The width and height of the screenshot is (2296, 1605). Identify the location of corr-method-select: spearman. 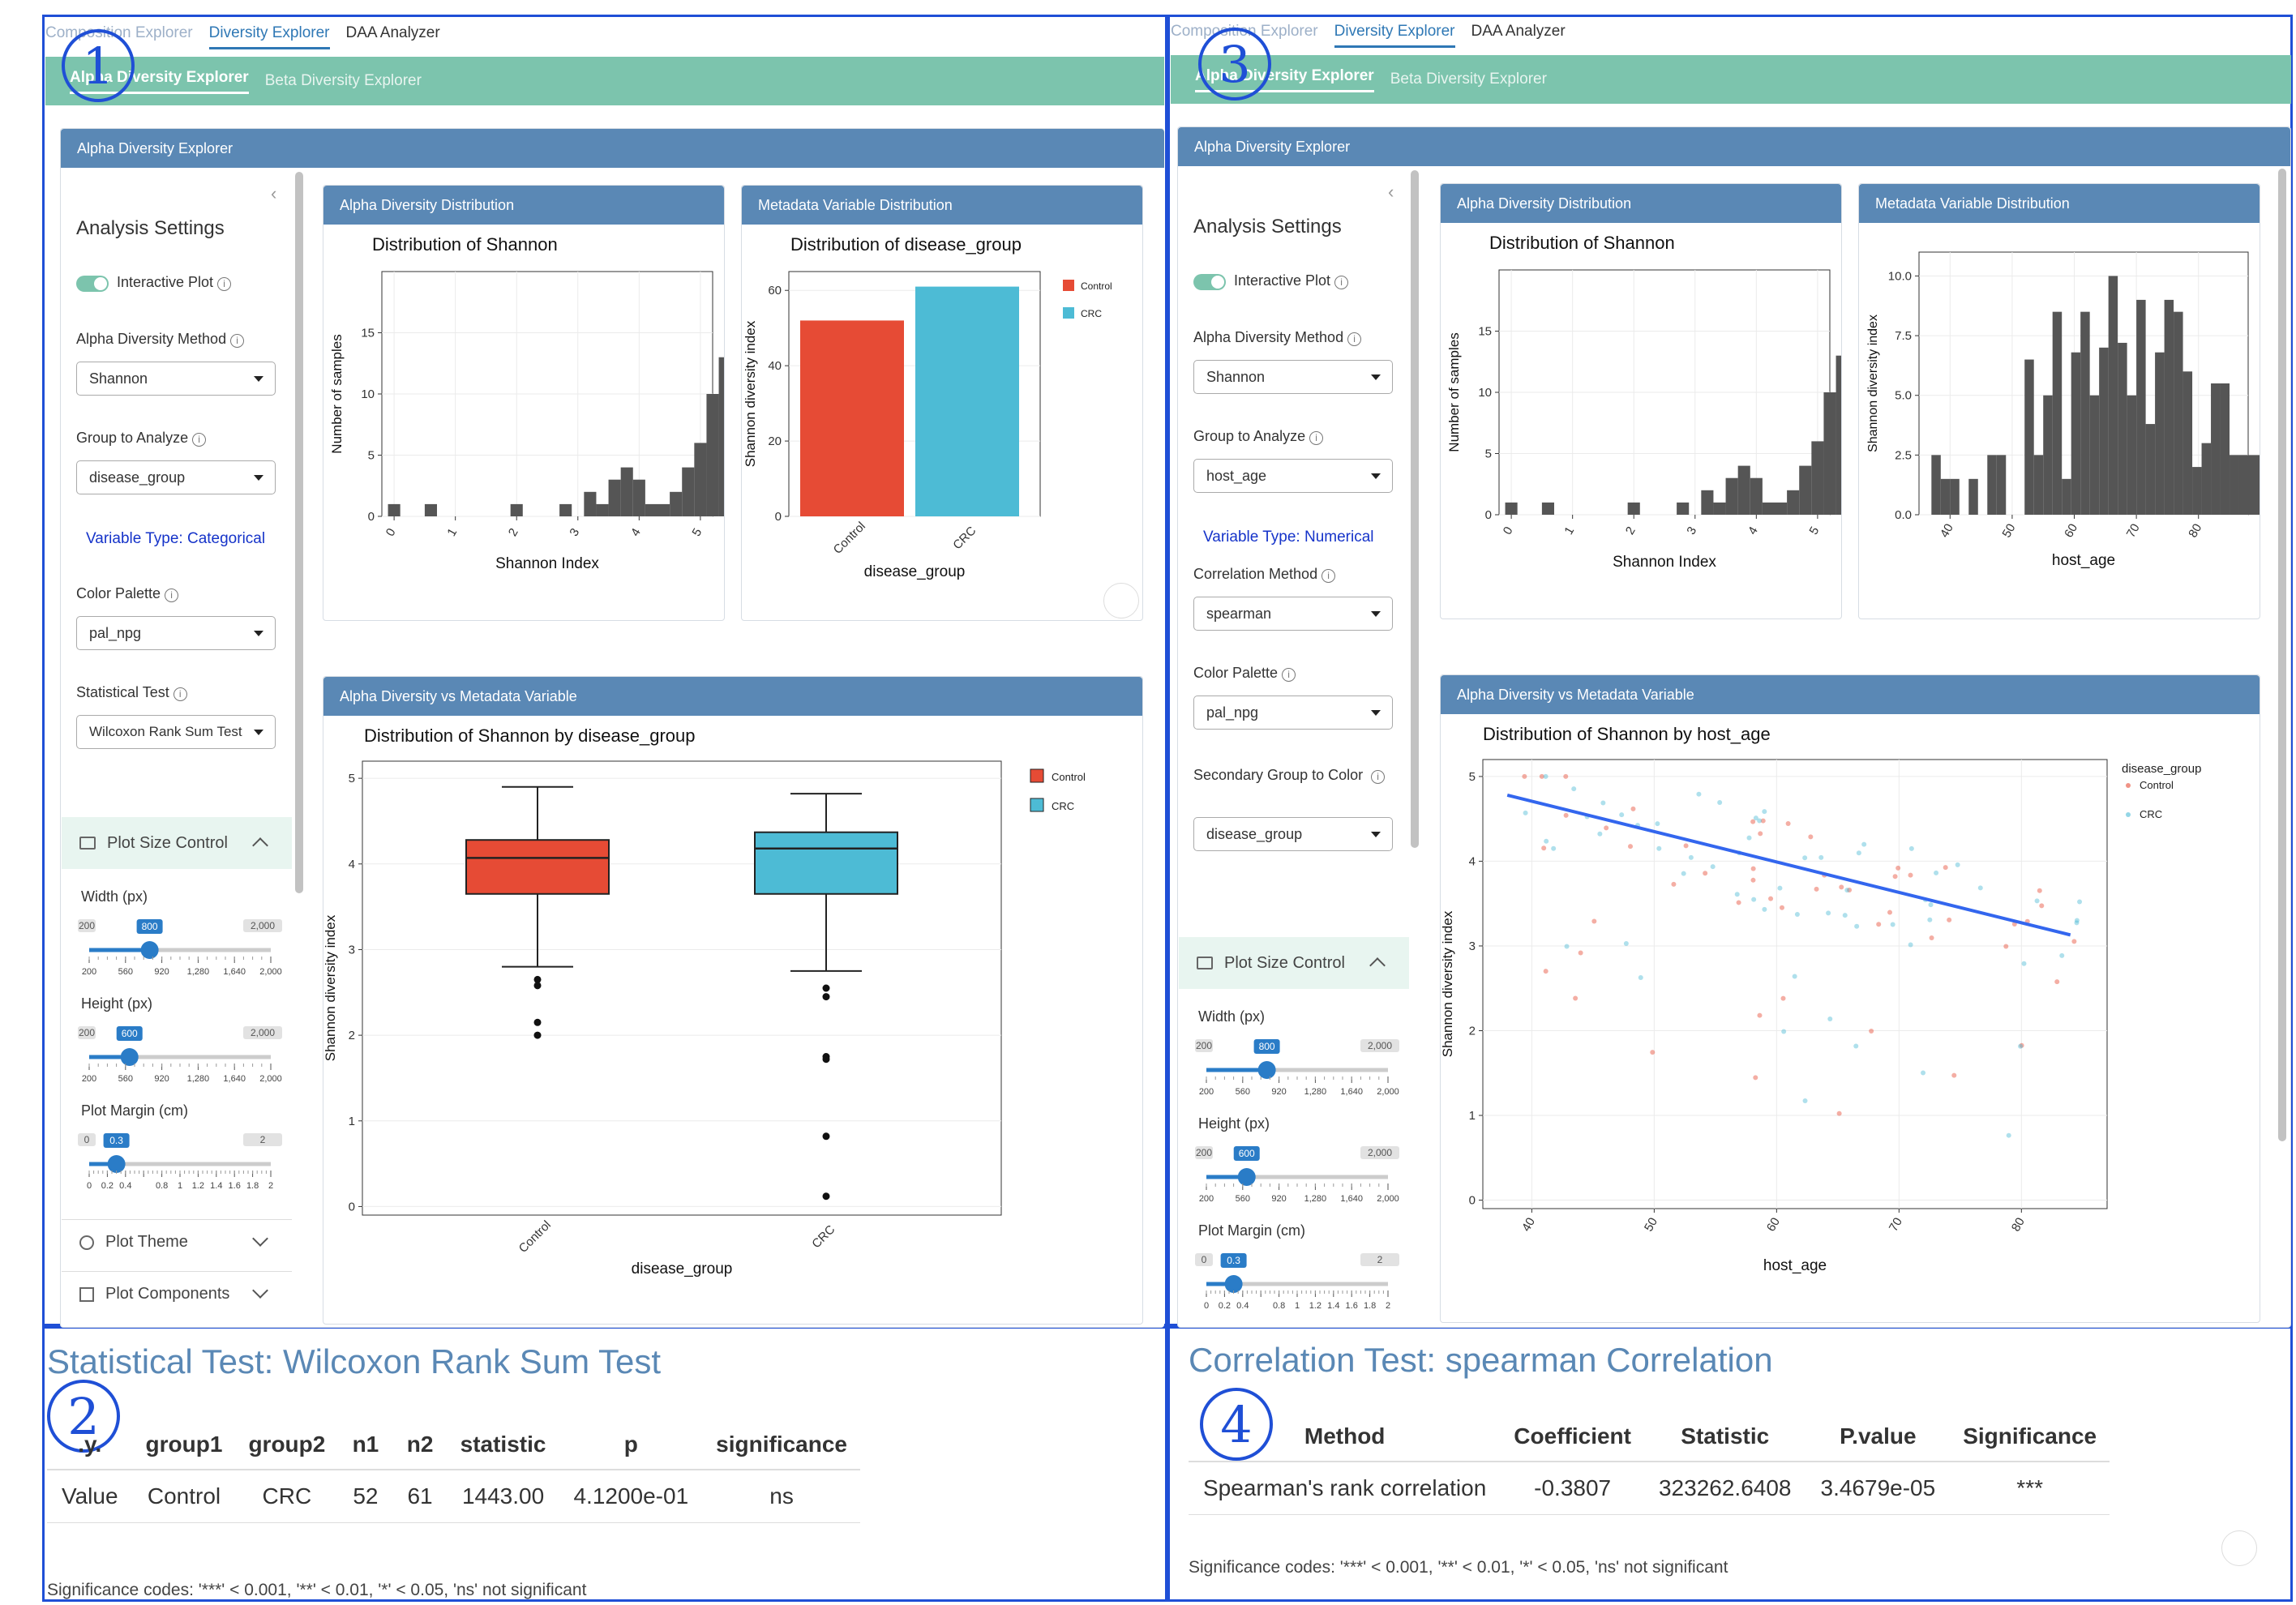
(1293, 614).